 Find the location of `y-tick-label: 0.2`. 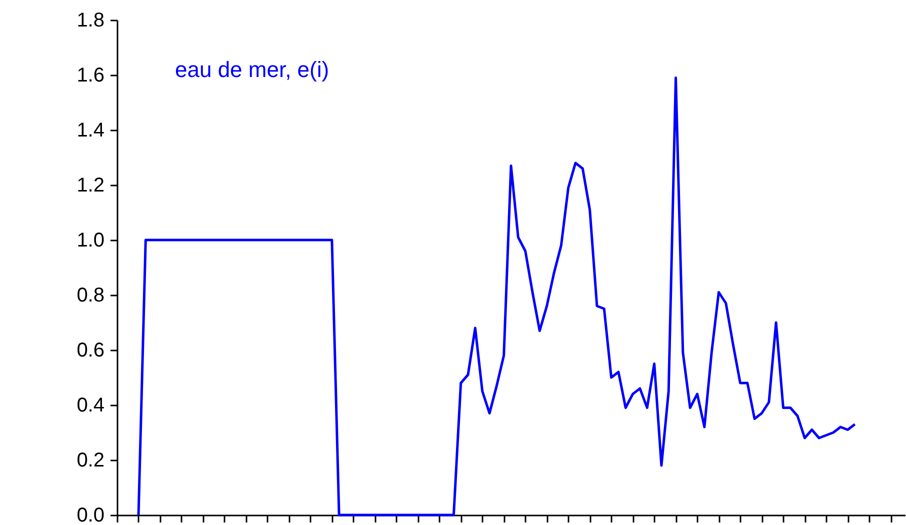

y-tick-label: 0.2 is located at coordinates (90, 461).